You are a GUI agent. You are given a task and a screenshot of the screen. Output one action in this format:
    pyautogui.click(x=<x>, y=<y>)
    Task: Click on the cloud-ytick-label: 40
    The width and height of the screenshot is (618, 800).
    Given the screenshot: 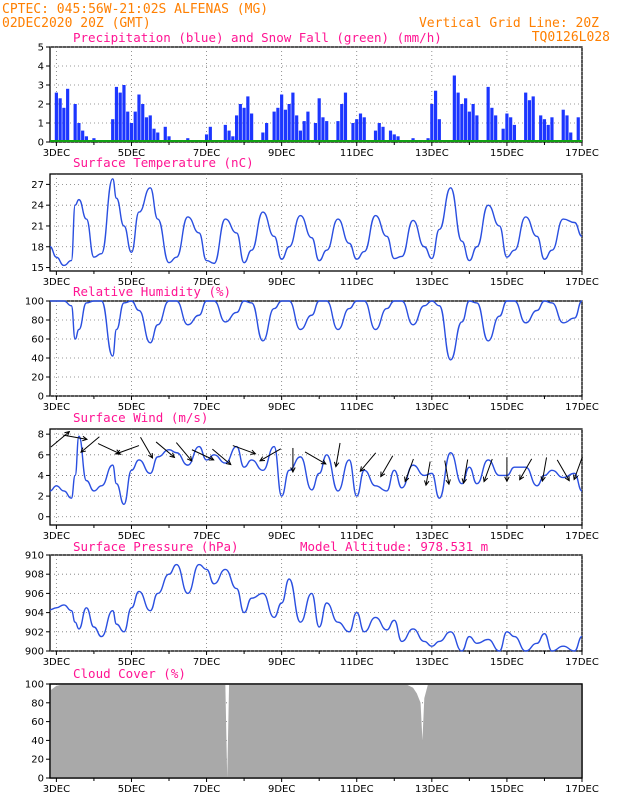 What is the action you would take?
    pyautogui.click(x=37, y=741)
    